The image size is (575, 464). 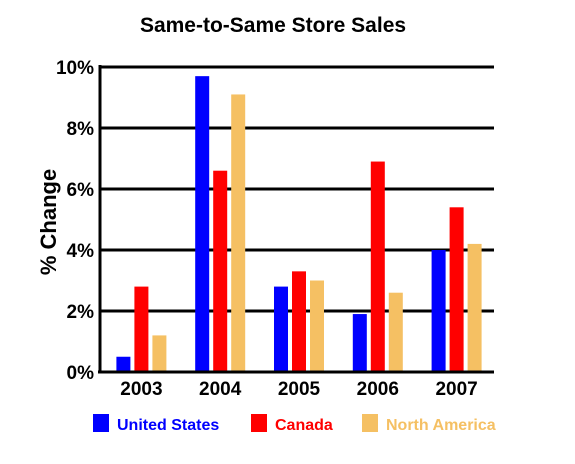 I want to click on legend-label: North America, so click(x=441, y=425).